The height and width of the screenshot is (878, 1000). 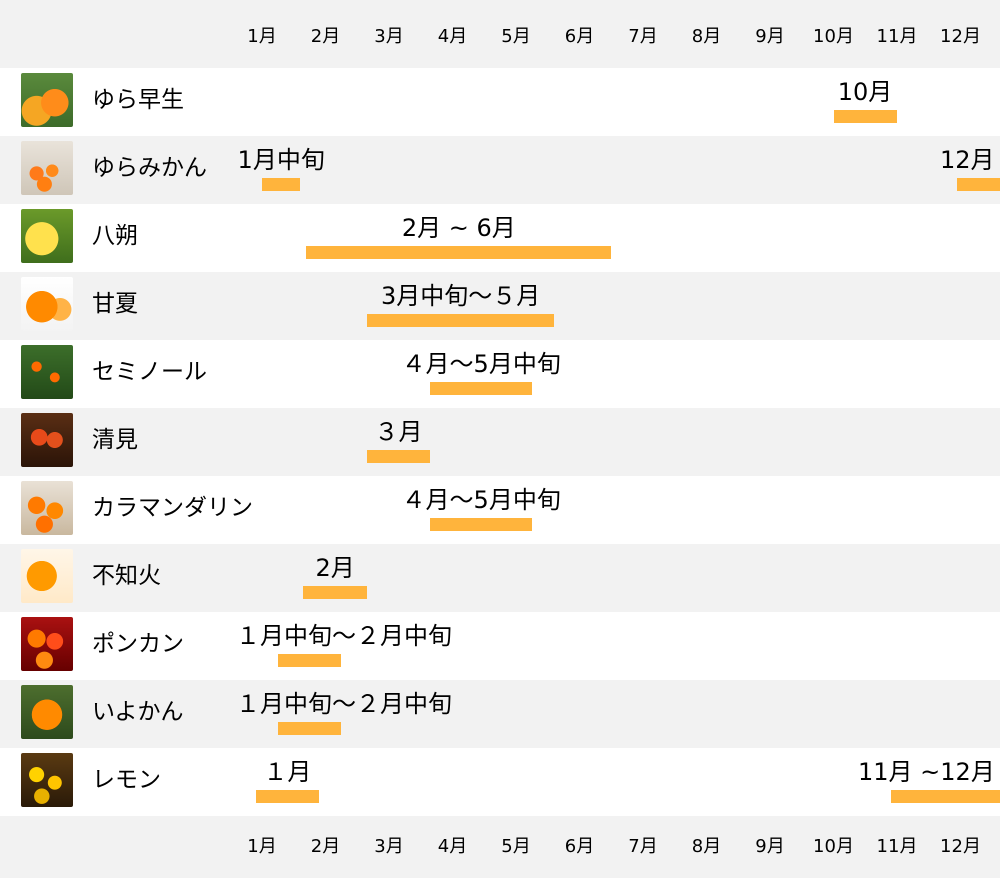 I want to click on month-label-top-1: 1月, so click(x=262, y=36).